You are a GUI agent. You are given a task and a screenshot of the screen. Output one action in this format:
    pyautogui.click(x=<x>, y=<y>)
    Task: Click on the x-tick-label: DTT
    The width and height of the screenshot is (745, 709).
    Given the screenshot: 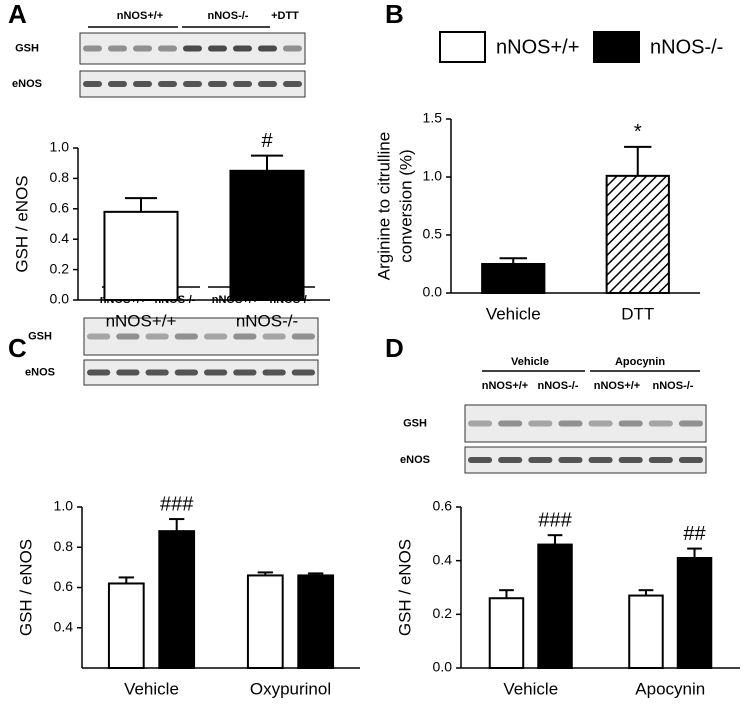 What is the action you would take?
    pyautogui.click(x=637, y=313)
    